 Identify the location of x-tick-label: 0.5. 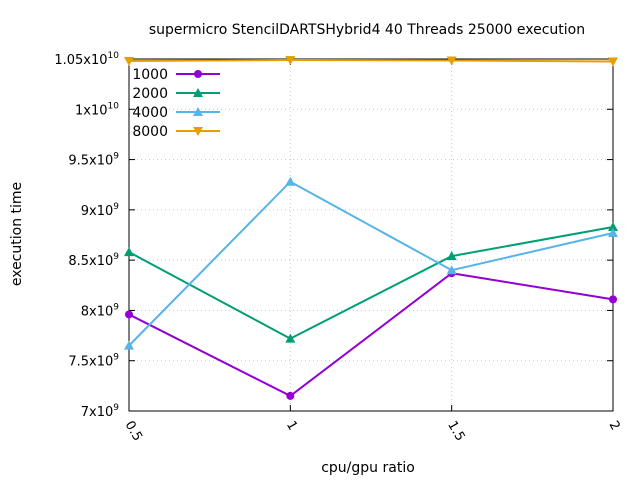
(133, 431).